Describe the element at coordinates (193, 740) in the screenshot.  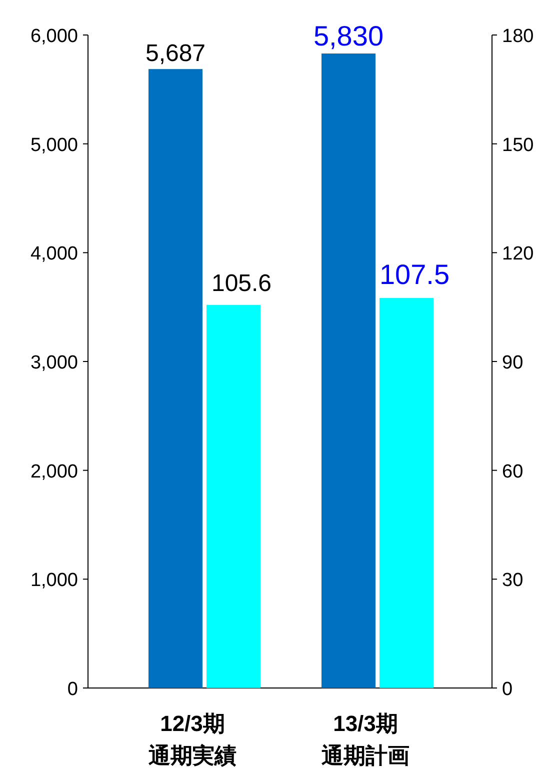
I see `x-tick-label: 12/3期通期実績` at that location.